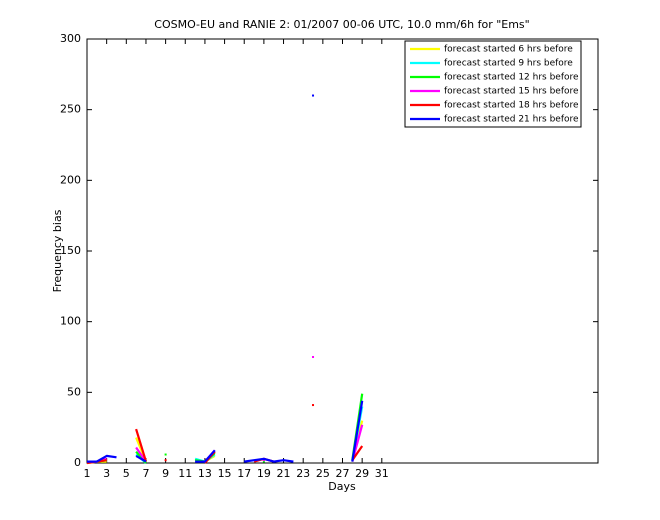  Describe the element at coordinates (70, 179) in the screenshot. I see `y-tick-label: 200` at that location.